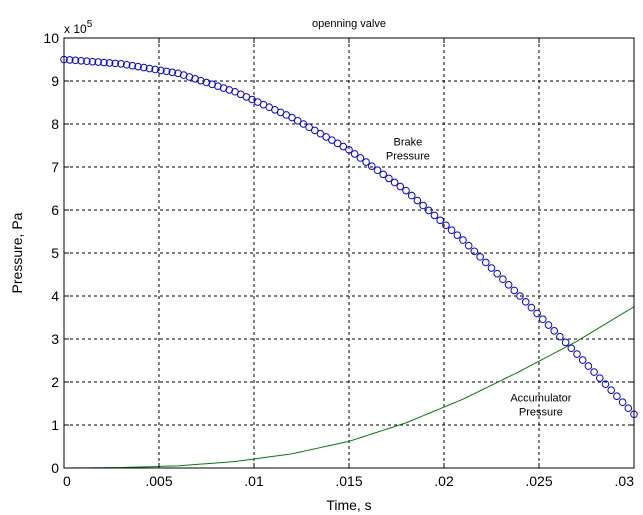 This screenshot has height=515, width=643. I want to click on y-multiplier-exponent: 5, so click(90, 24).